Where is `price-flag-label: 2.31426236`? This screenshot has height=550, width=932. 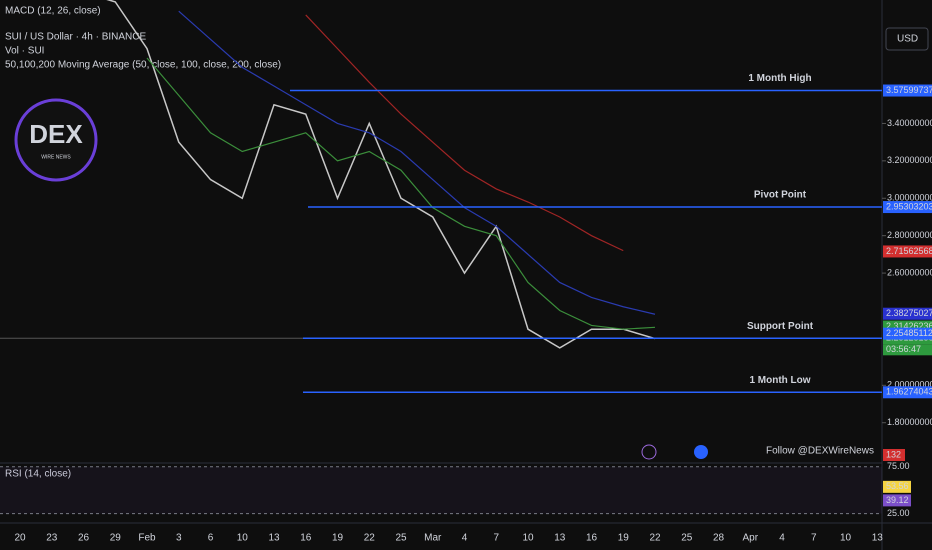 price-flag-label: 2.31426236 is located at coordinates (909, 326).